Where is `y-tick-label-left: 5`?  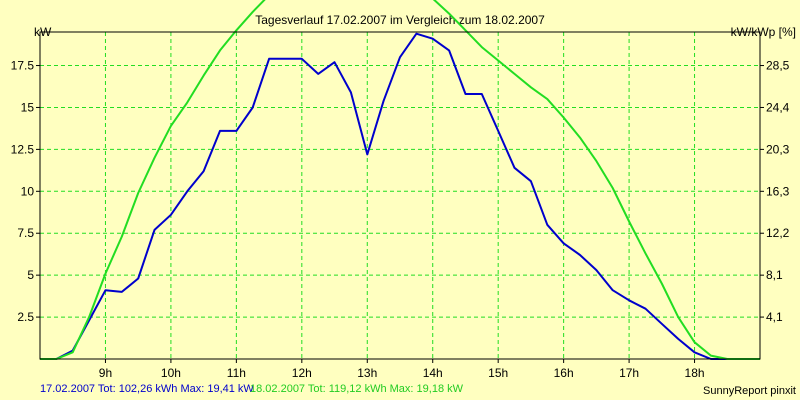
y-tick-label-left: 5 is located at coordinates (30, 275).